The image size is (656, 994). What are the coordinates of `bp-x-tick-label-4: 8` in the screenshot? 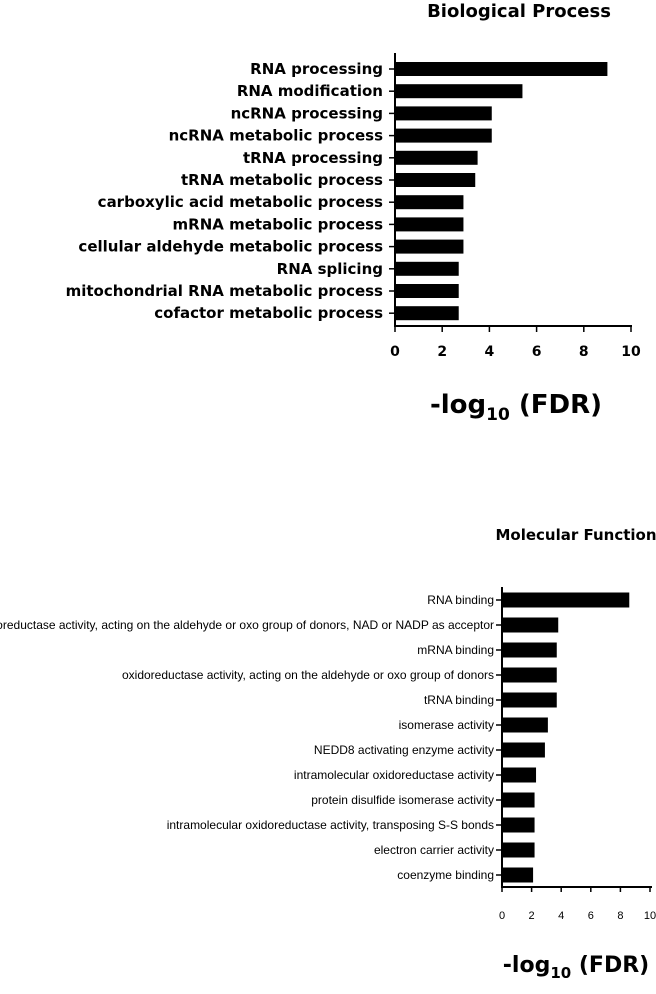 It's located at (584, 352).